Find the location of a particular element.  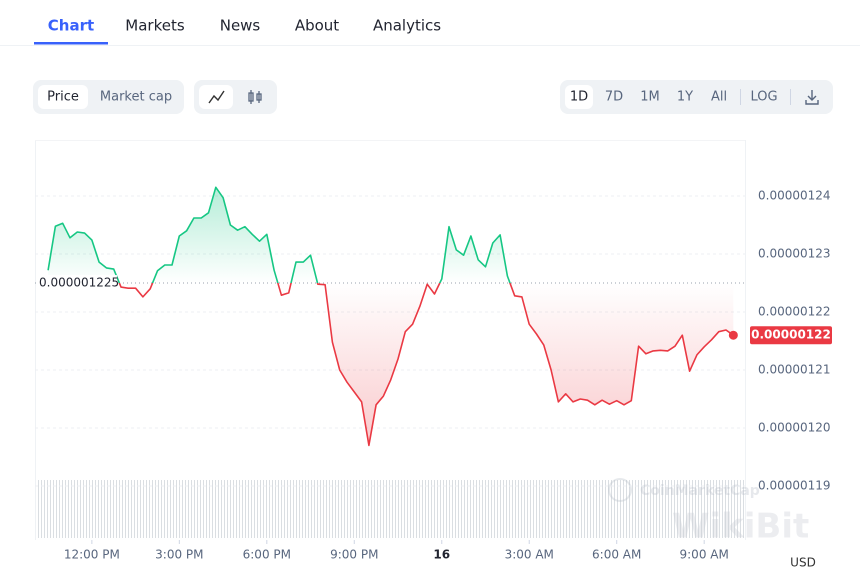

y-tick-label: 0.00000120 is located at coordinates (794, 428).